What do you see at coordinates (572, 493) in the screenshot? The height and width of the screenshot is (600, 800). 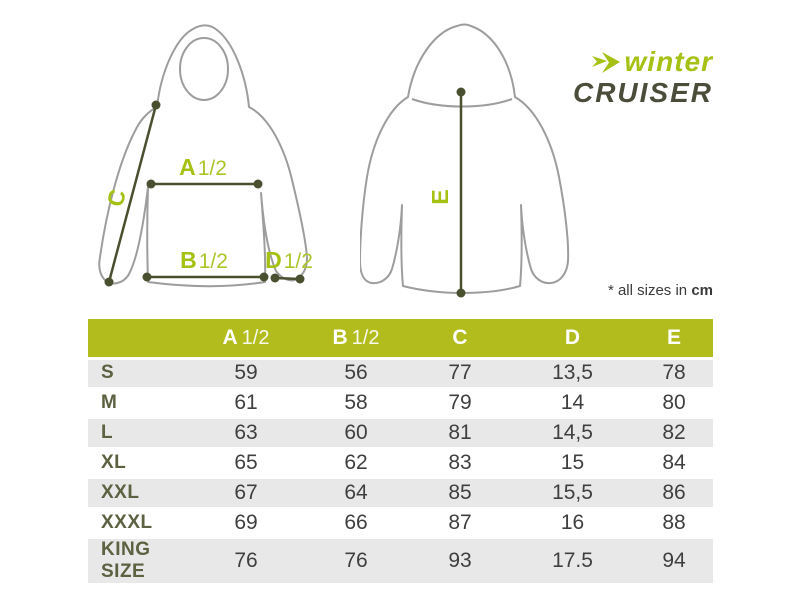 I see `value-d: 15,5` at bounding box center [572, 493].